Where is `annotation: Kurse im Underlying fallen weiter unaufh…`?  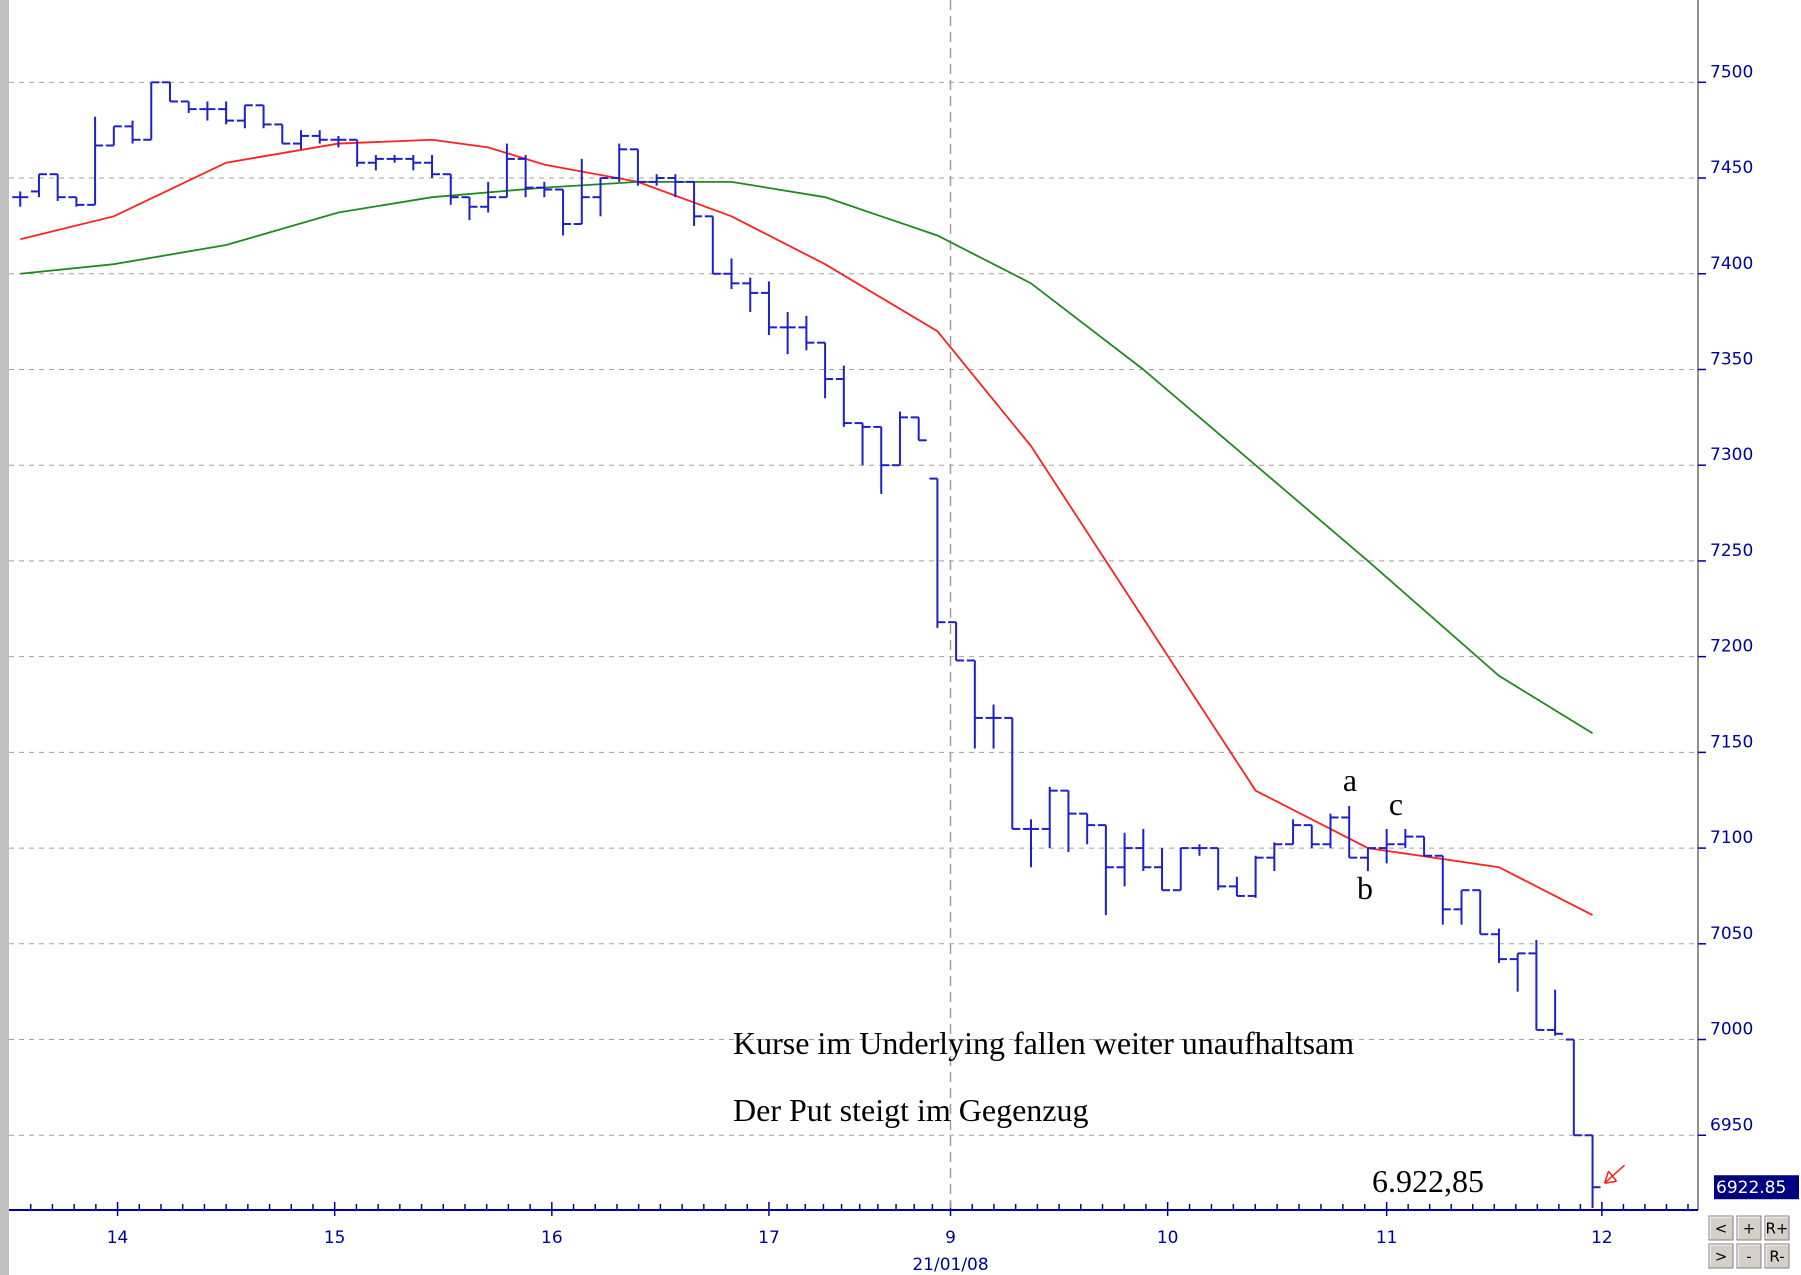
annotation: Kurse im Underlying fallen weiter unaufh… is located at coordinates (1043, 1043).